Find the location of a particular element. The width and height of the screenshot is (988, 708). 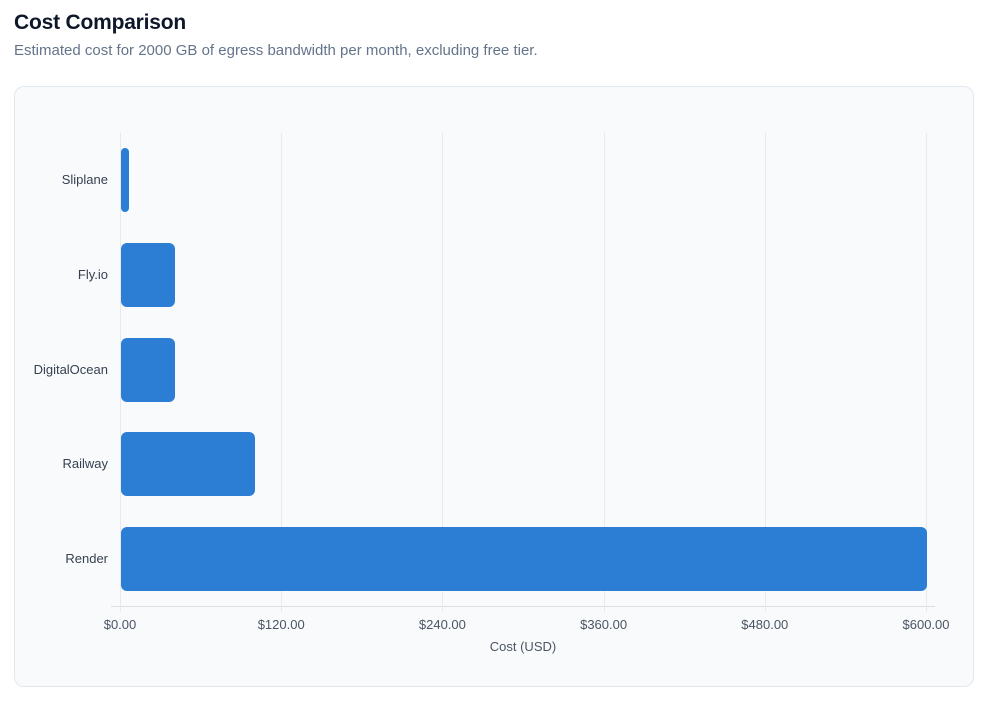

category-label: Fly.io is located at coordinates (92, 274).